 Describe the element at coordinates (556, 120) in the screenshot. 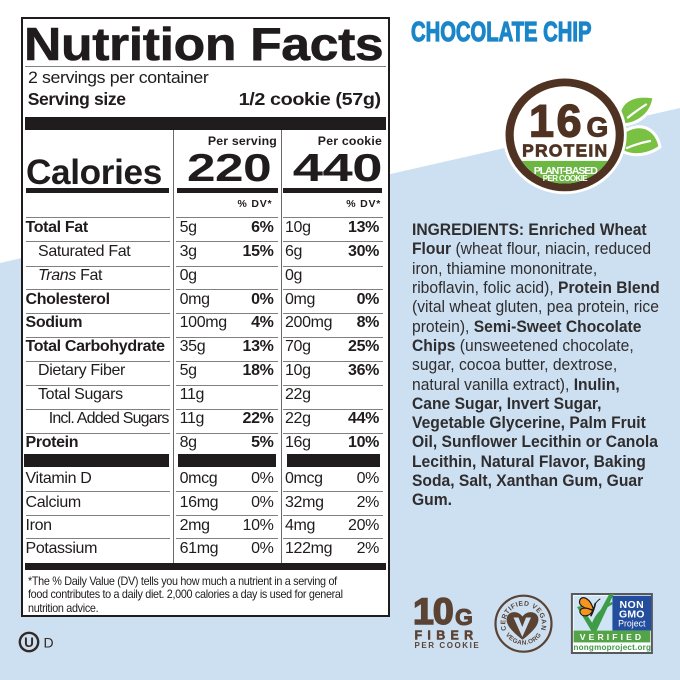

I see `svg-text: 16` at that location.